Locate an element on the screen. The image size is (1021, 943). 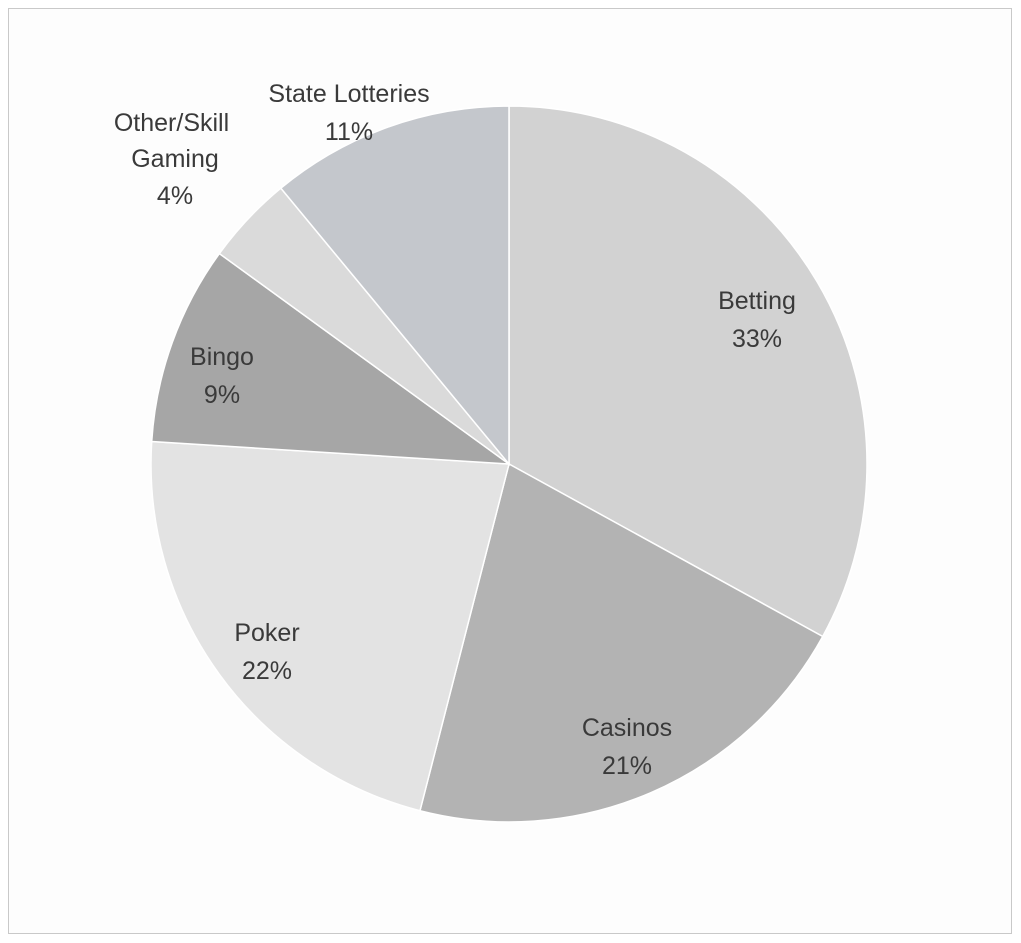
slice-label-casinos-value: 21% is located at coordinates (627, 766).